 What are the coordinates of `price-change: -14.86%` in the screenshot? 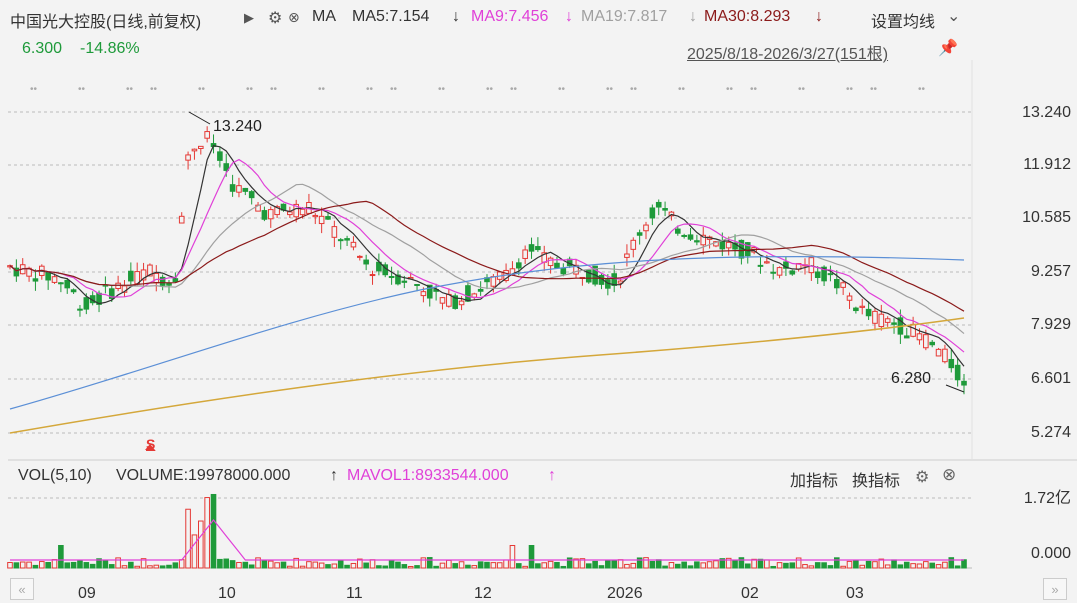 It's located at (110, 48).